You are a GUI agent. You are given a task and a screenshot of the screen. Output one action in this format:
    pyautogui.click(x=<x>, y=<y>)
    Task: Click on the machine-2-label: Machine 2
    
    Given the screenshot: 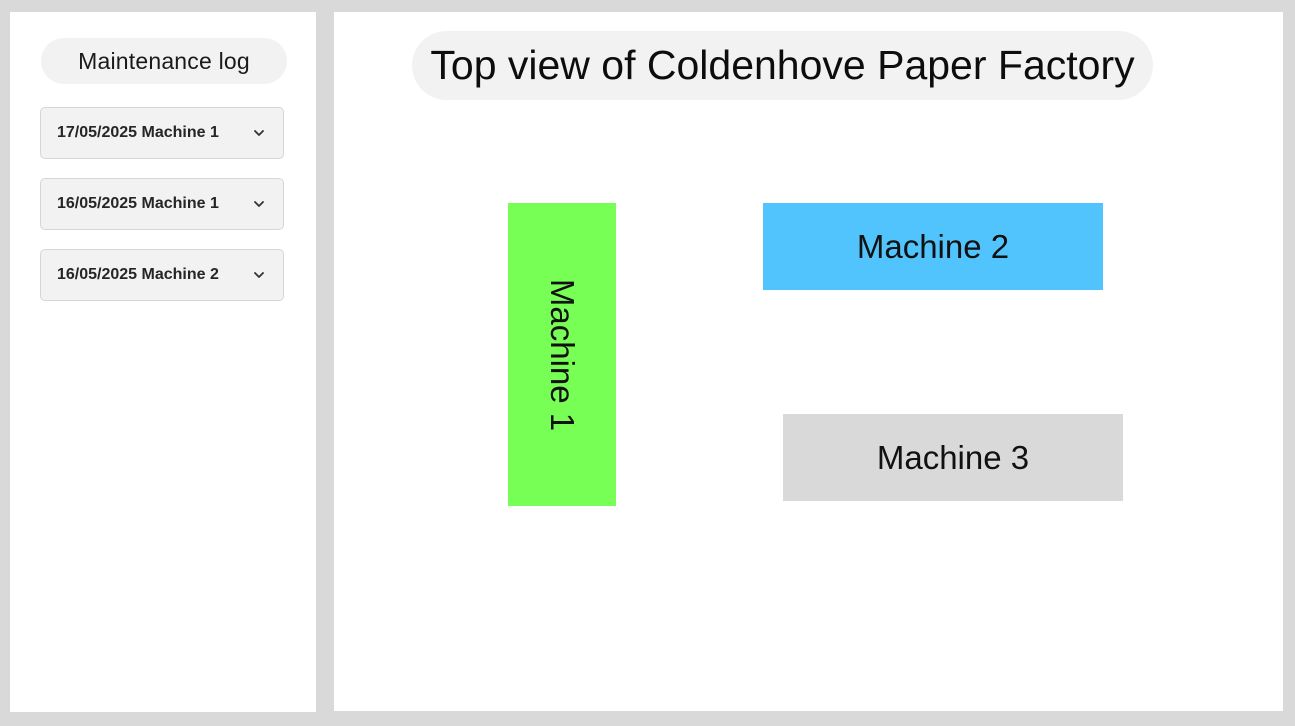 What is the action you would take?
    pyautogui.click(x=933, y=246)
    